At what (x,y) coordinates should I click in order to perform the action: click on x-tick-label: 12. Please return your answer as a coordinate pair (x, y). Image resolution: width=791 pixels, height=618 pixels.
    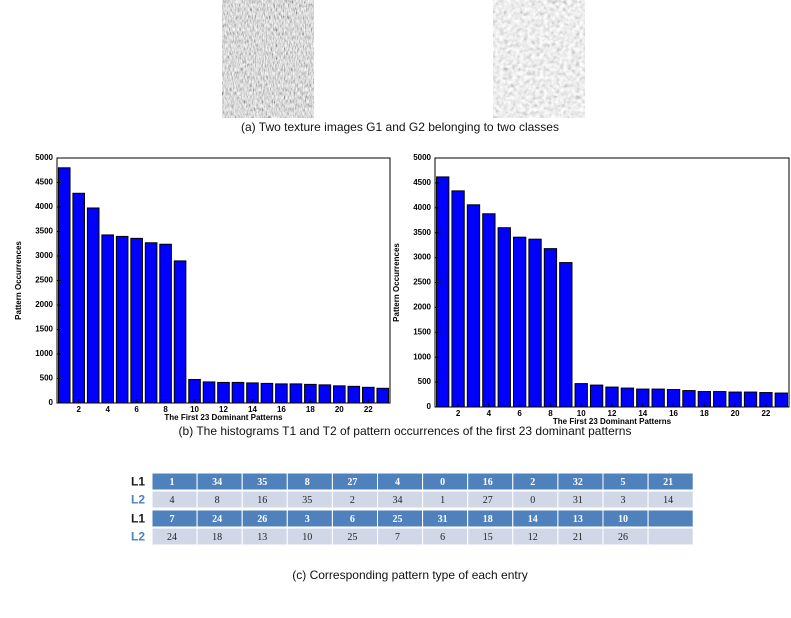
    Looking at the image, I should click on (612, 413).